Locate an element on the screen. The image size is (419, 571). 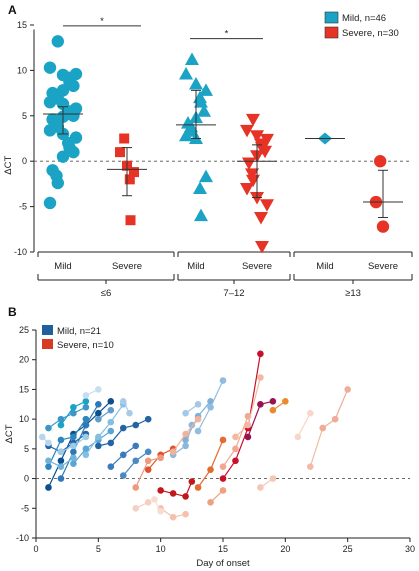
y-tick-label: 10 is located at coordinates (24, 419).